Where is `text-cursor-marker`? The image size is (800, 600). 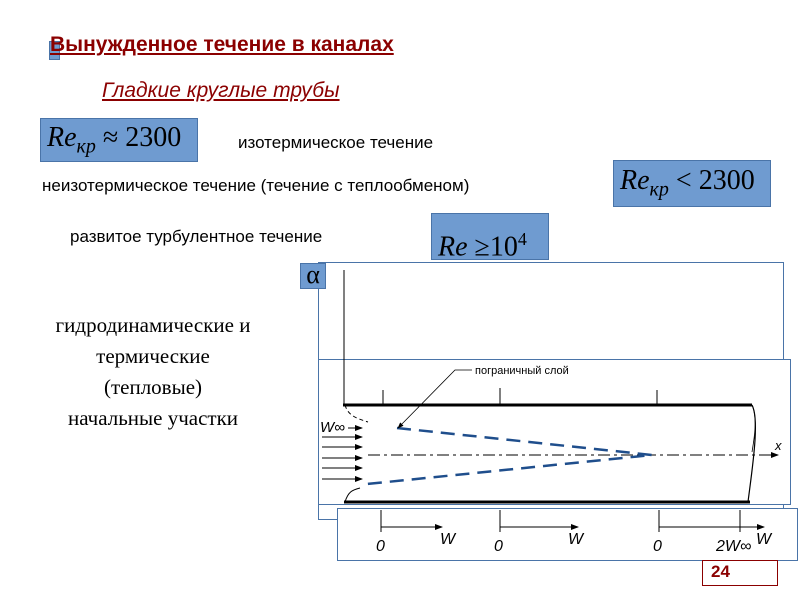 text-cursor-marker is located at coordinates (54, 50).